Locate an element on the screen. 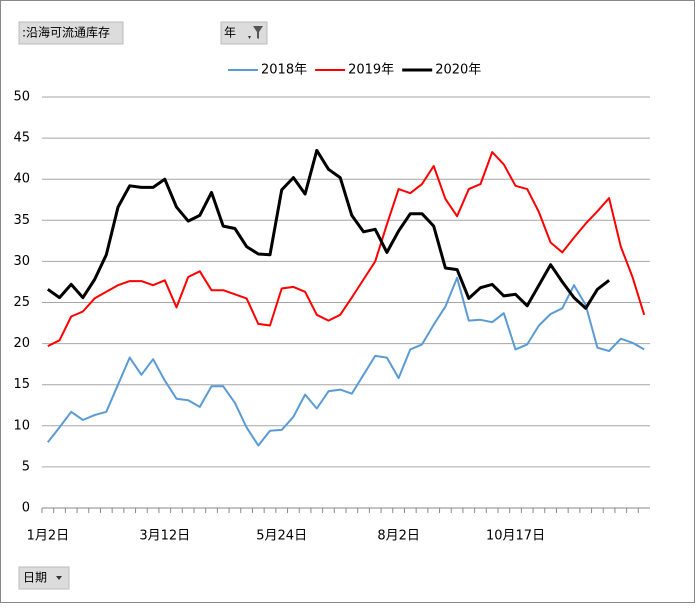  y-tick-label: 25 is located at coordinates (21, 302).